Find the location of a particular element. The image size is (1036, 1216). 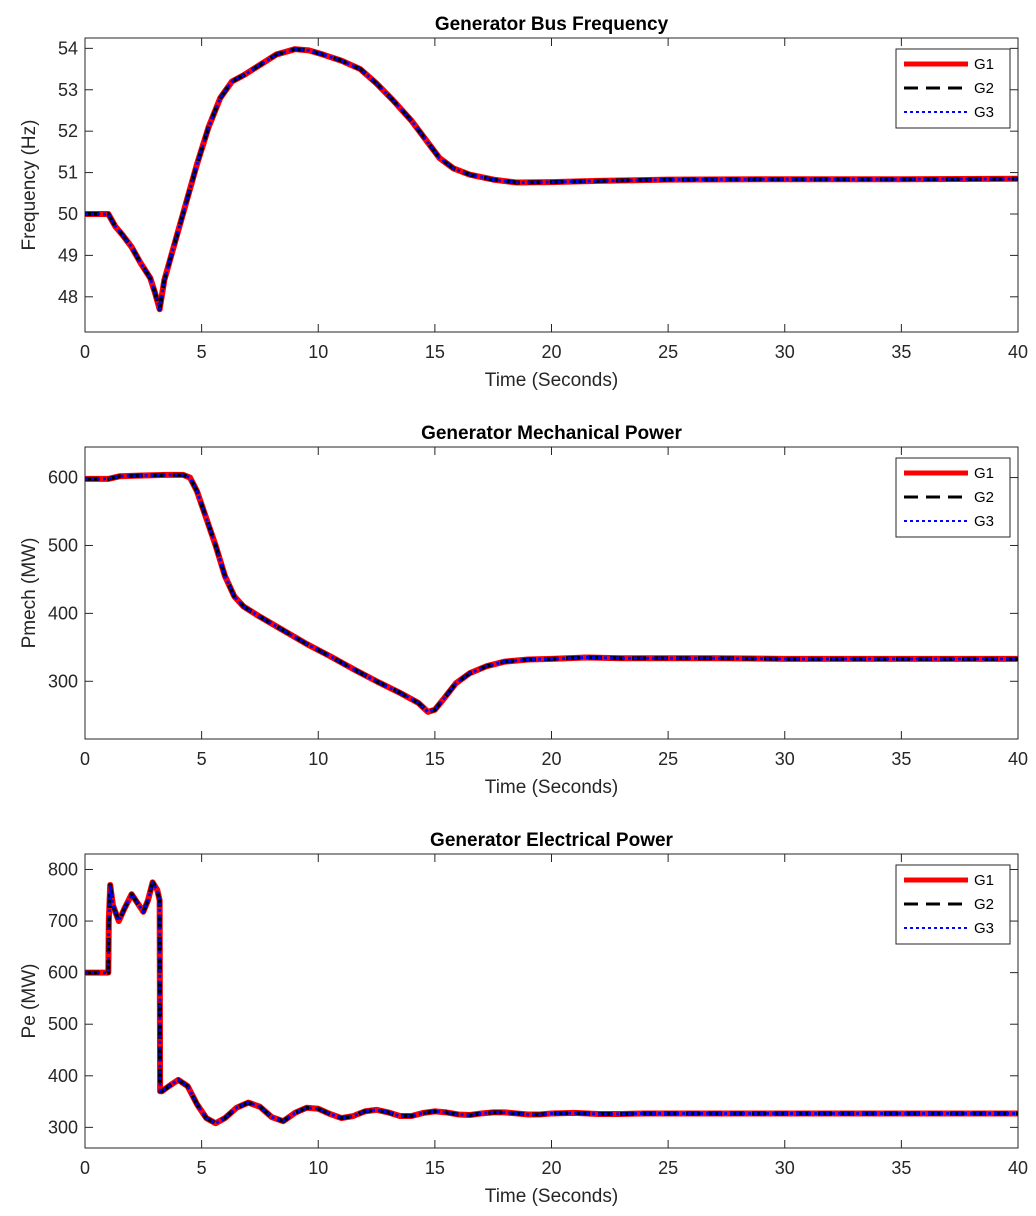

y-axis-label: Pmech (MW) is located at coordinates (29, 593).